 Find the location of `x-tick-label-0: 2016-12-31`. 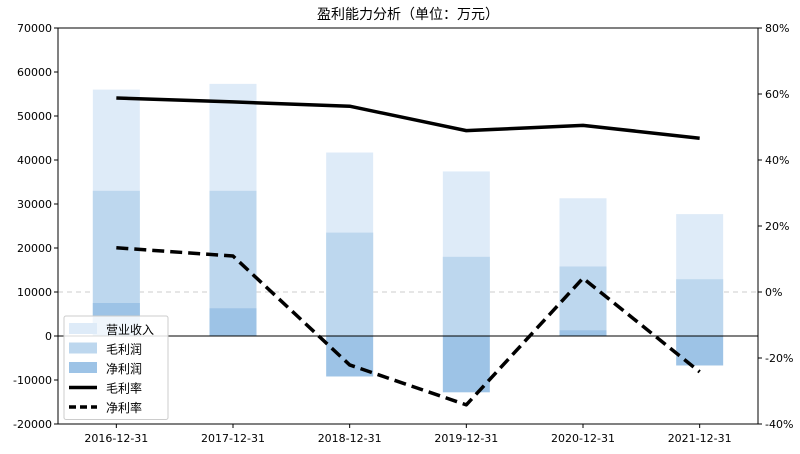

x-tick-label-0: 2016-12-31 is located at coordinates (116, 438).